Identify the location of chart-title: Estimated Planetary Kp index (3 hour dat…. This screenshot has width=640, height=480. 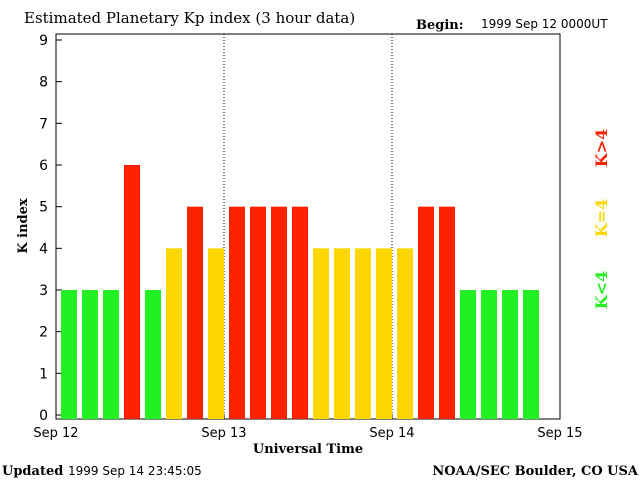
(189, 18).